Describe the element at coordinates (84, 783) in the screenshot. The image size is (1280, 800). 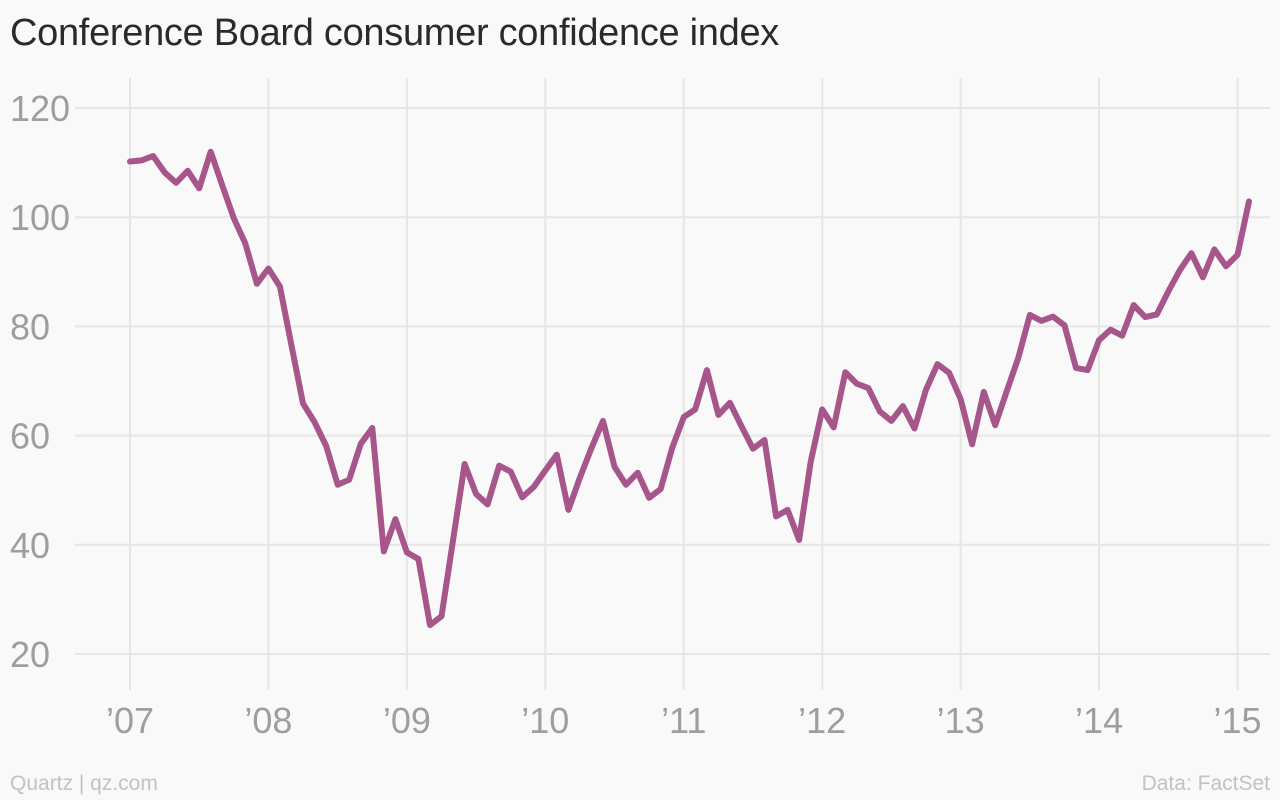
I see `footer-credit: Quartz | qz.com` at that location.